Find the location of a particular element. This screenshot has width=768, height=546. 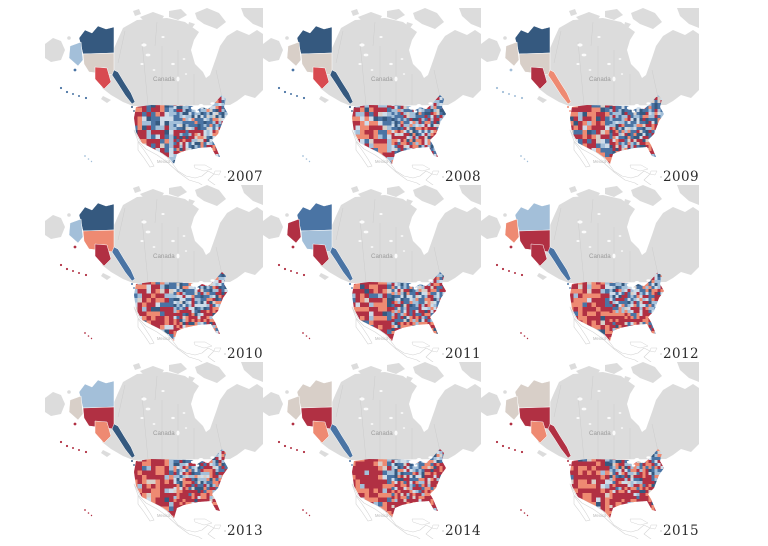

map-tile-2012: Canada Mexico 2012 is located at coordinates (590, 273).